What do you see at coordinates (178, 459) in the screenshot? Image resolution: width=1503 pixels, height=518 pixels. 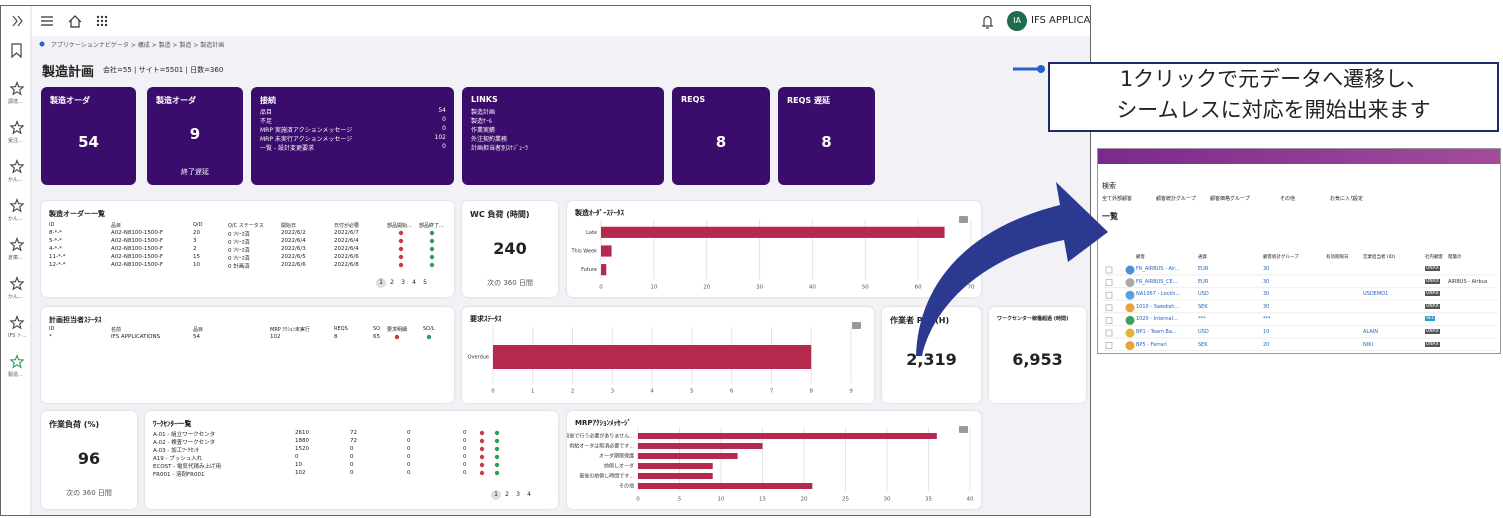 I see `table-cell: A19 - プッシュ入れ` at bounding box center [178, 459].